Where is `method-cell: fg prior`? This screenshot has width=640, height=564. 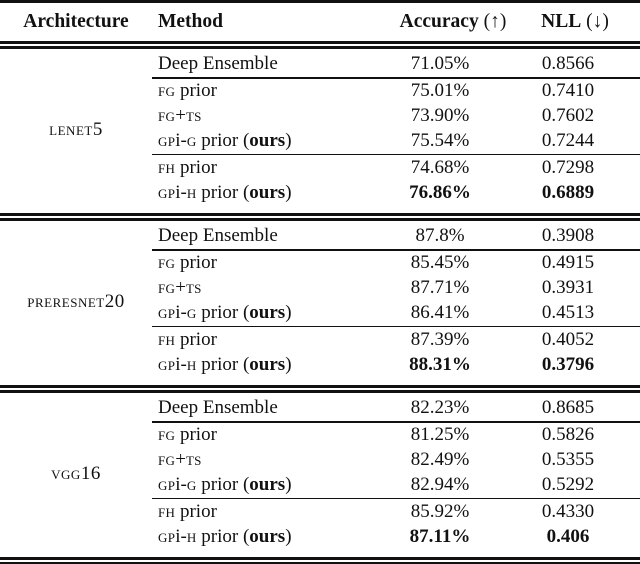
method-cell: fg prior is located at coordinates (261, 263).